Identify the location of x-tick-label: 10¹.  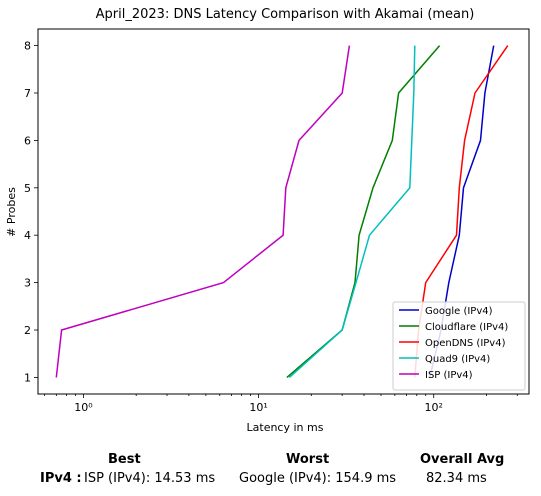
(258, 407).